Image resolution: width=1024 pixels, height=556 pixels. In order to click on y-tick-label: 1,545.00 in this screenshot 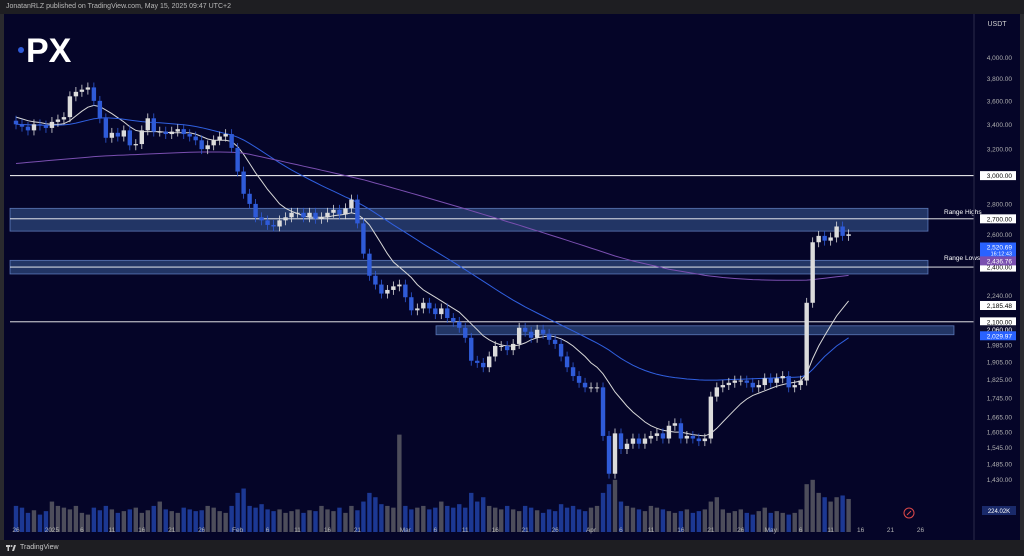, I will do `click(1000, 448)`.